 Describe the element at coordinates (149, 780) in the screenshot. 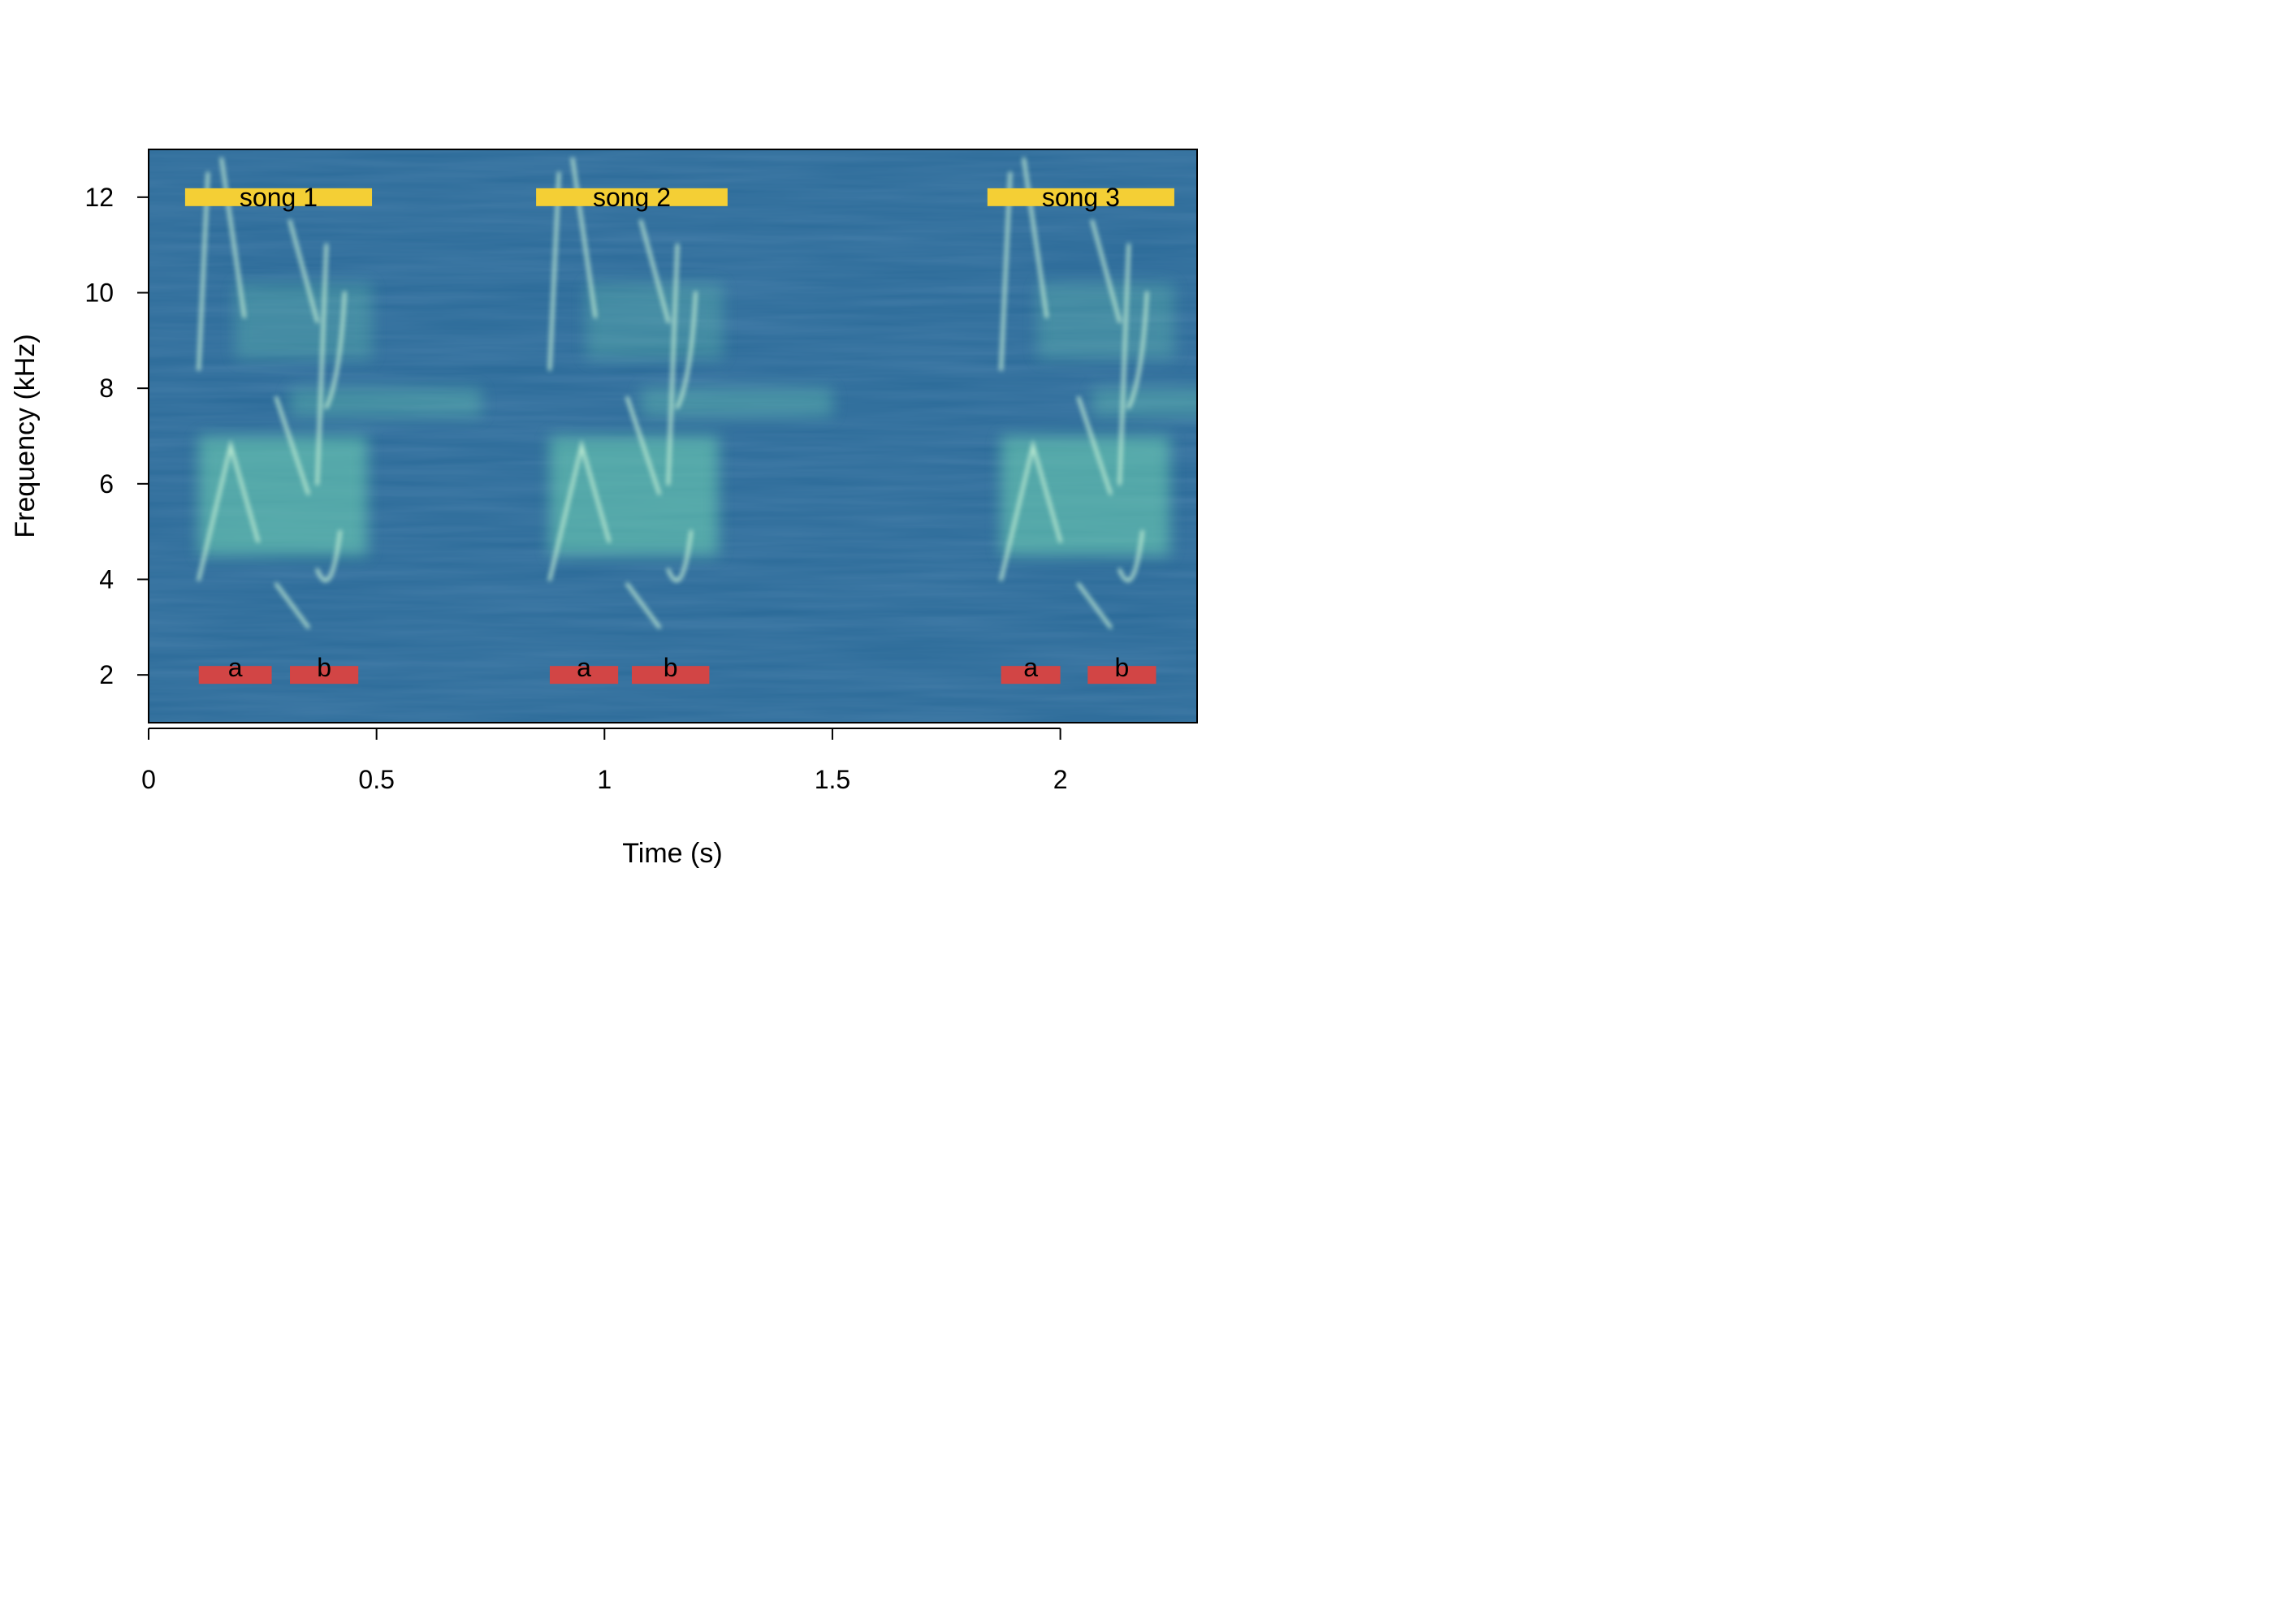

I see `x-tick-label: 0` at that location.